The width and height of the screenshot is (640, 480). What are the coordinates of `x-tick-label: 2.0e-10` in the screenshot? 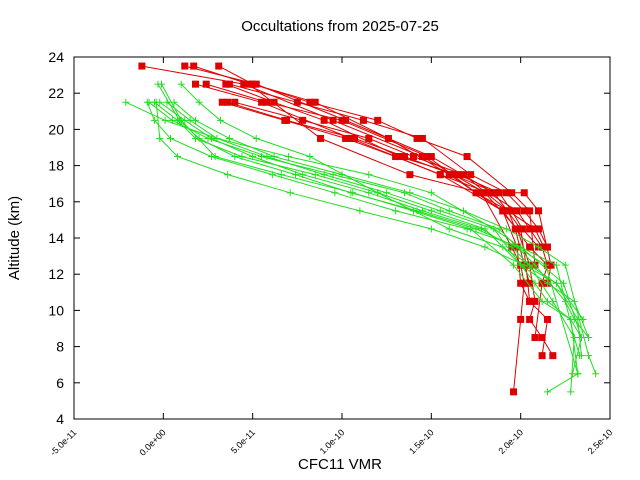 It's located at (510, 441).